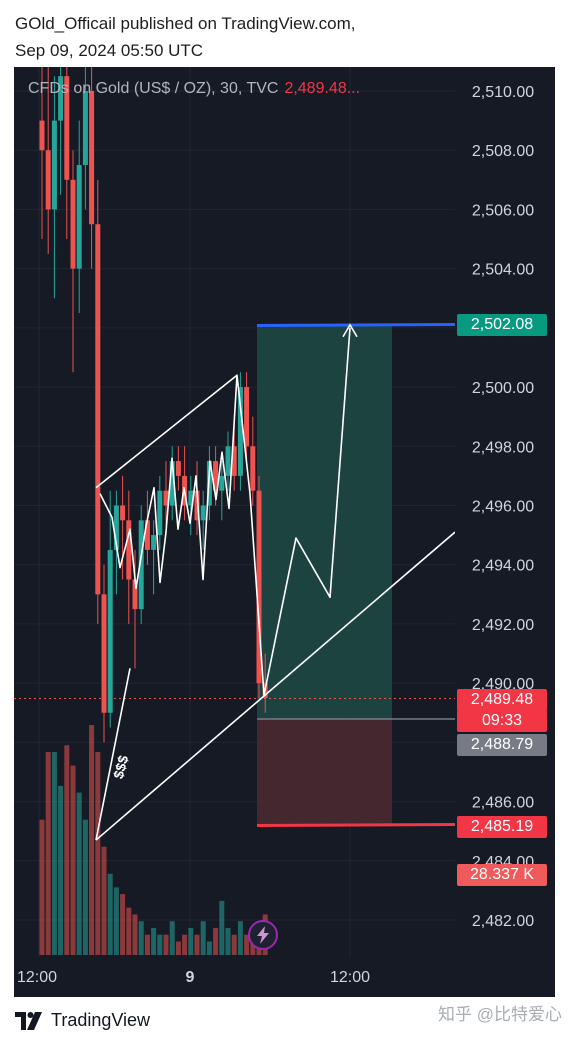  I want to click on lightning-icon, so click(263, 935).